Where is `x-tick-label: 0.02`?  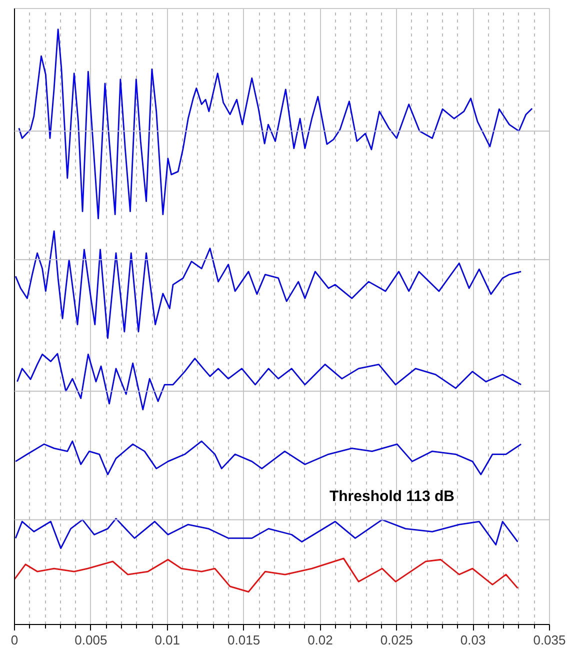 x-tick-label: 0.02 is located at coordinates (320, 640).